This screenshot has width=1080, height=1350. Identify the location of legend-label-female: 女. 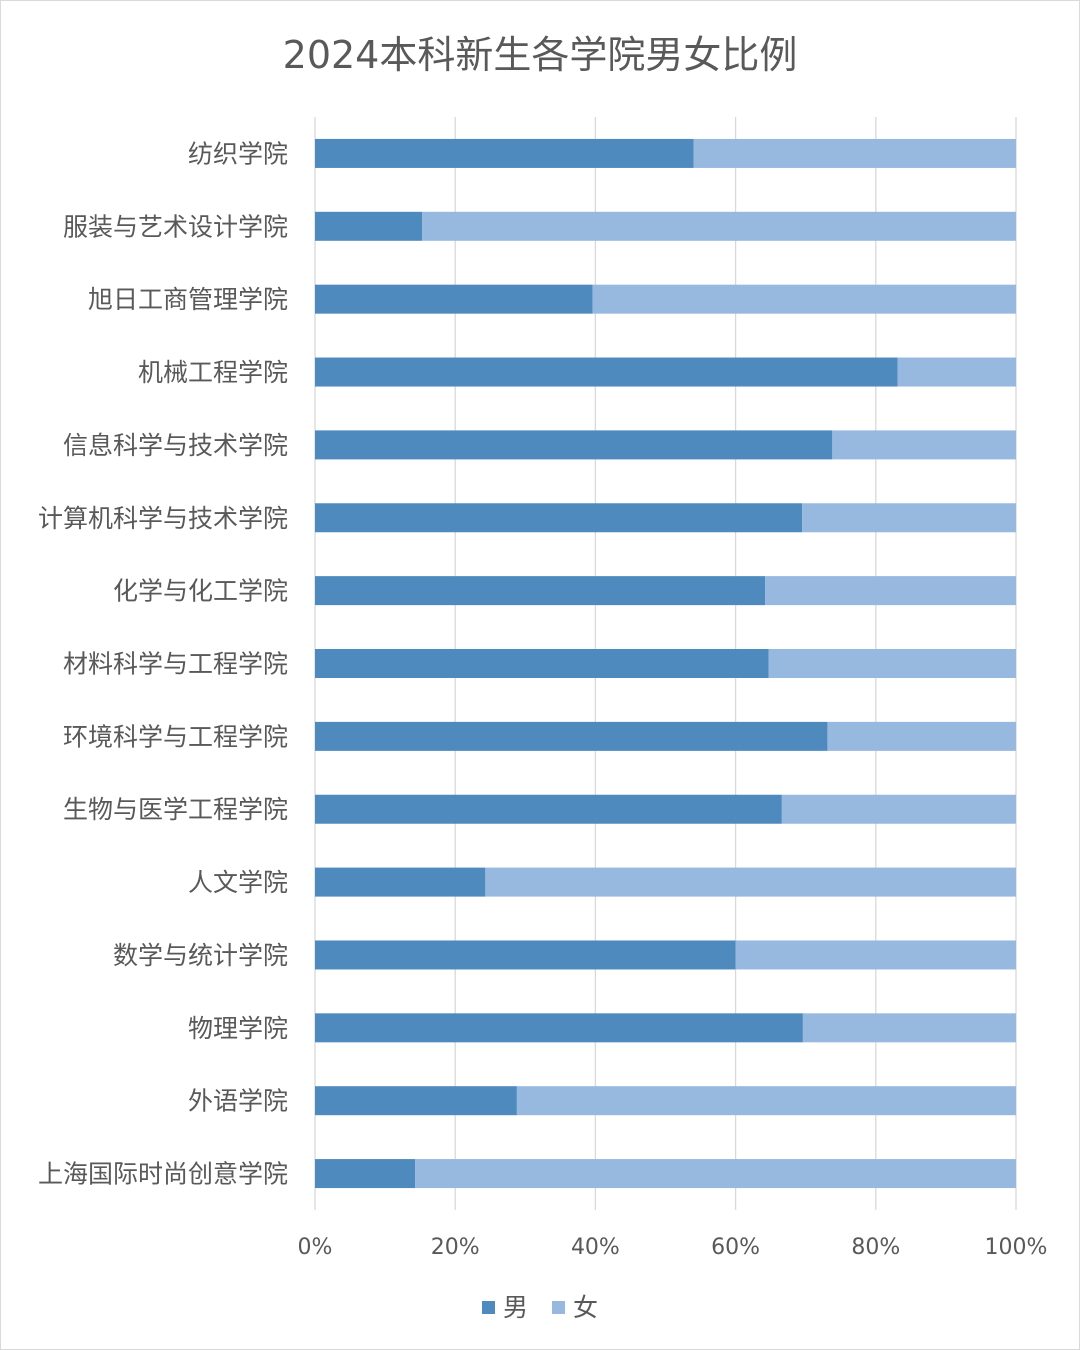
(585, 1307).